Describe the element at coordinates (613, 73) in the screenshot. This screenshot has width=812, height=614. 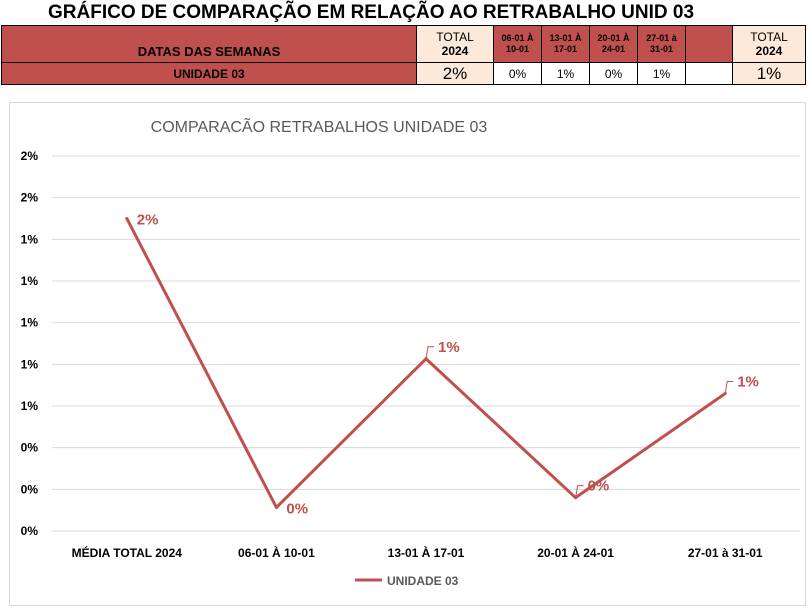
I see `week-value-3: 0%` at that location.